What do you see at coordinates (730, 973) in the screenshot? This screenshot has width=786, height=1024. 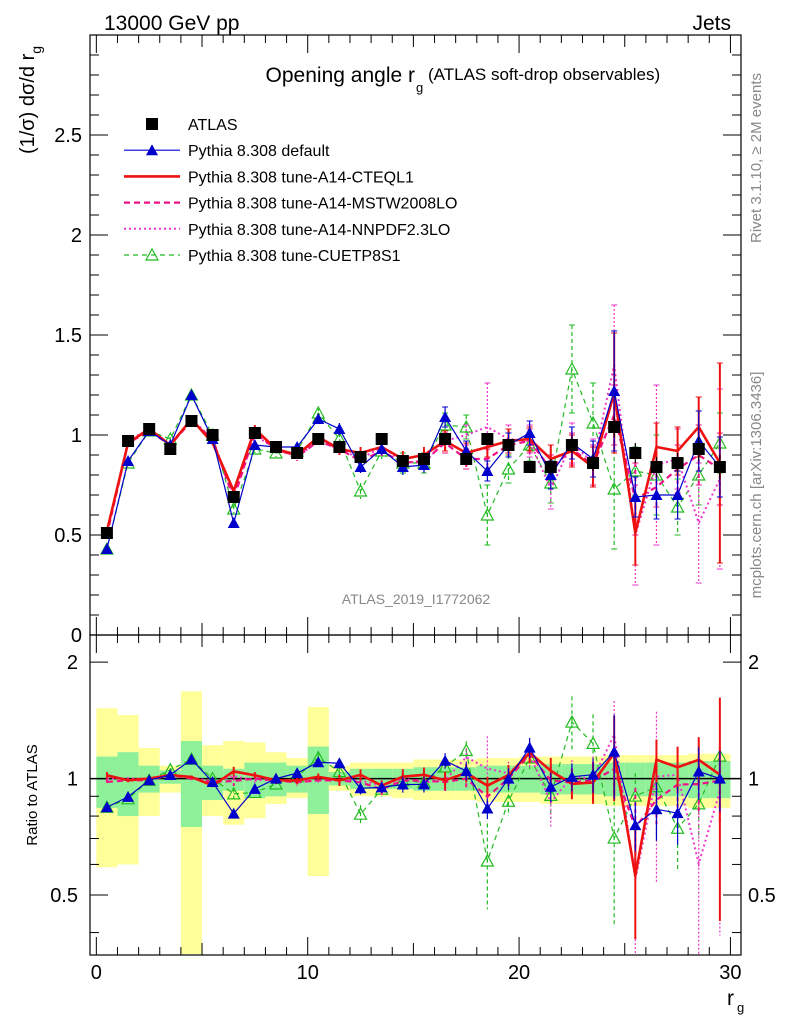 I see `xtick-label: 30` at bounding box center [730, 973].